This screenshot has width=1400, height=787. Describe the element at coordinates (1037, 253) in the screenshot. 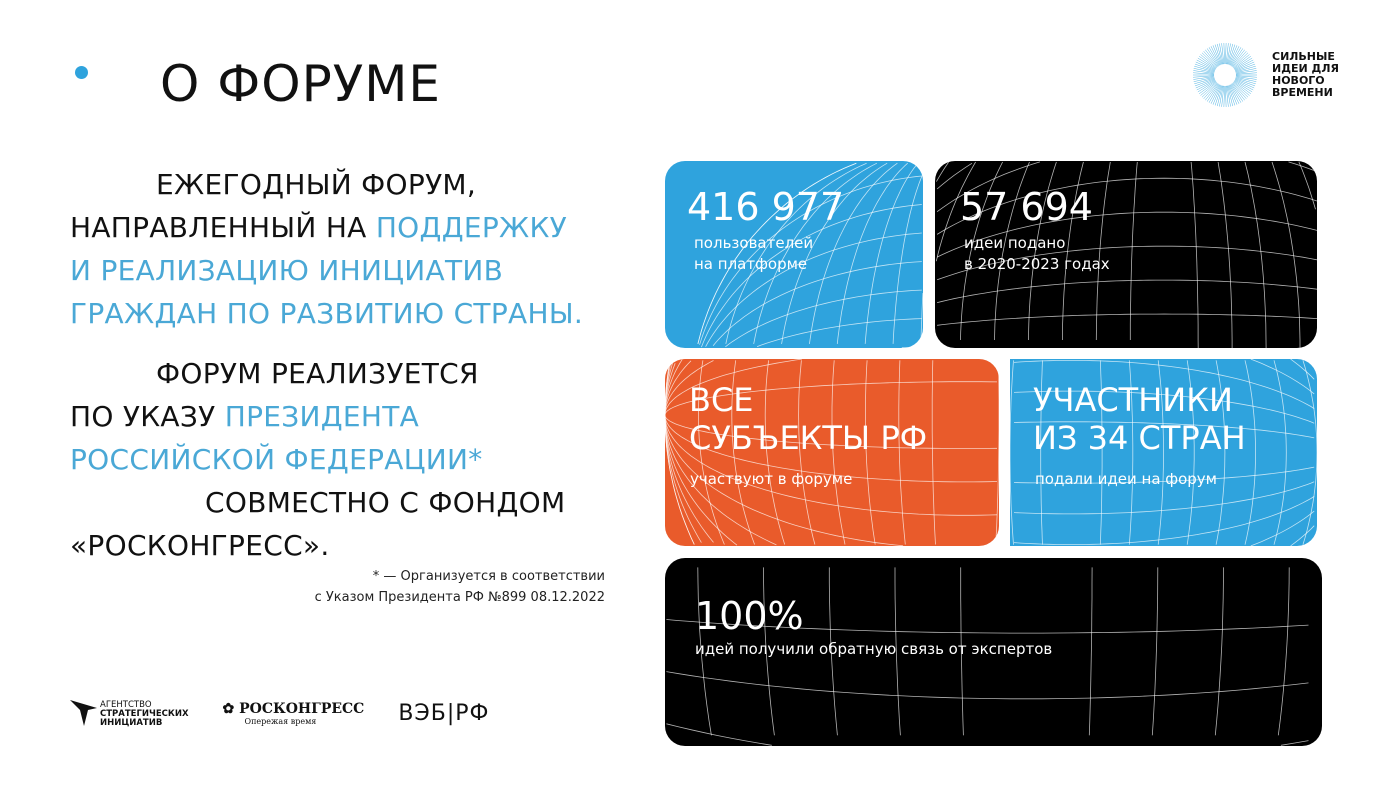

I see `stat-caption: идеи подано в 2020-2023 годах` at that location.